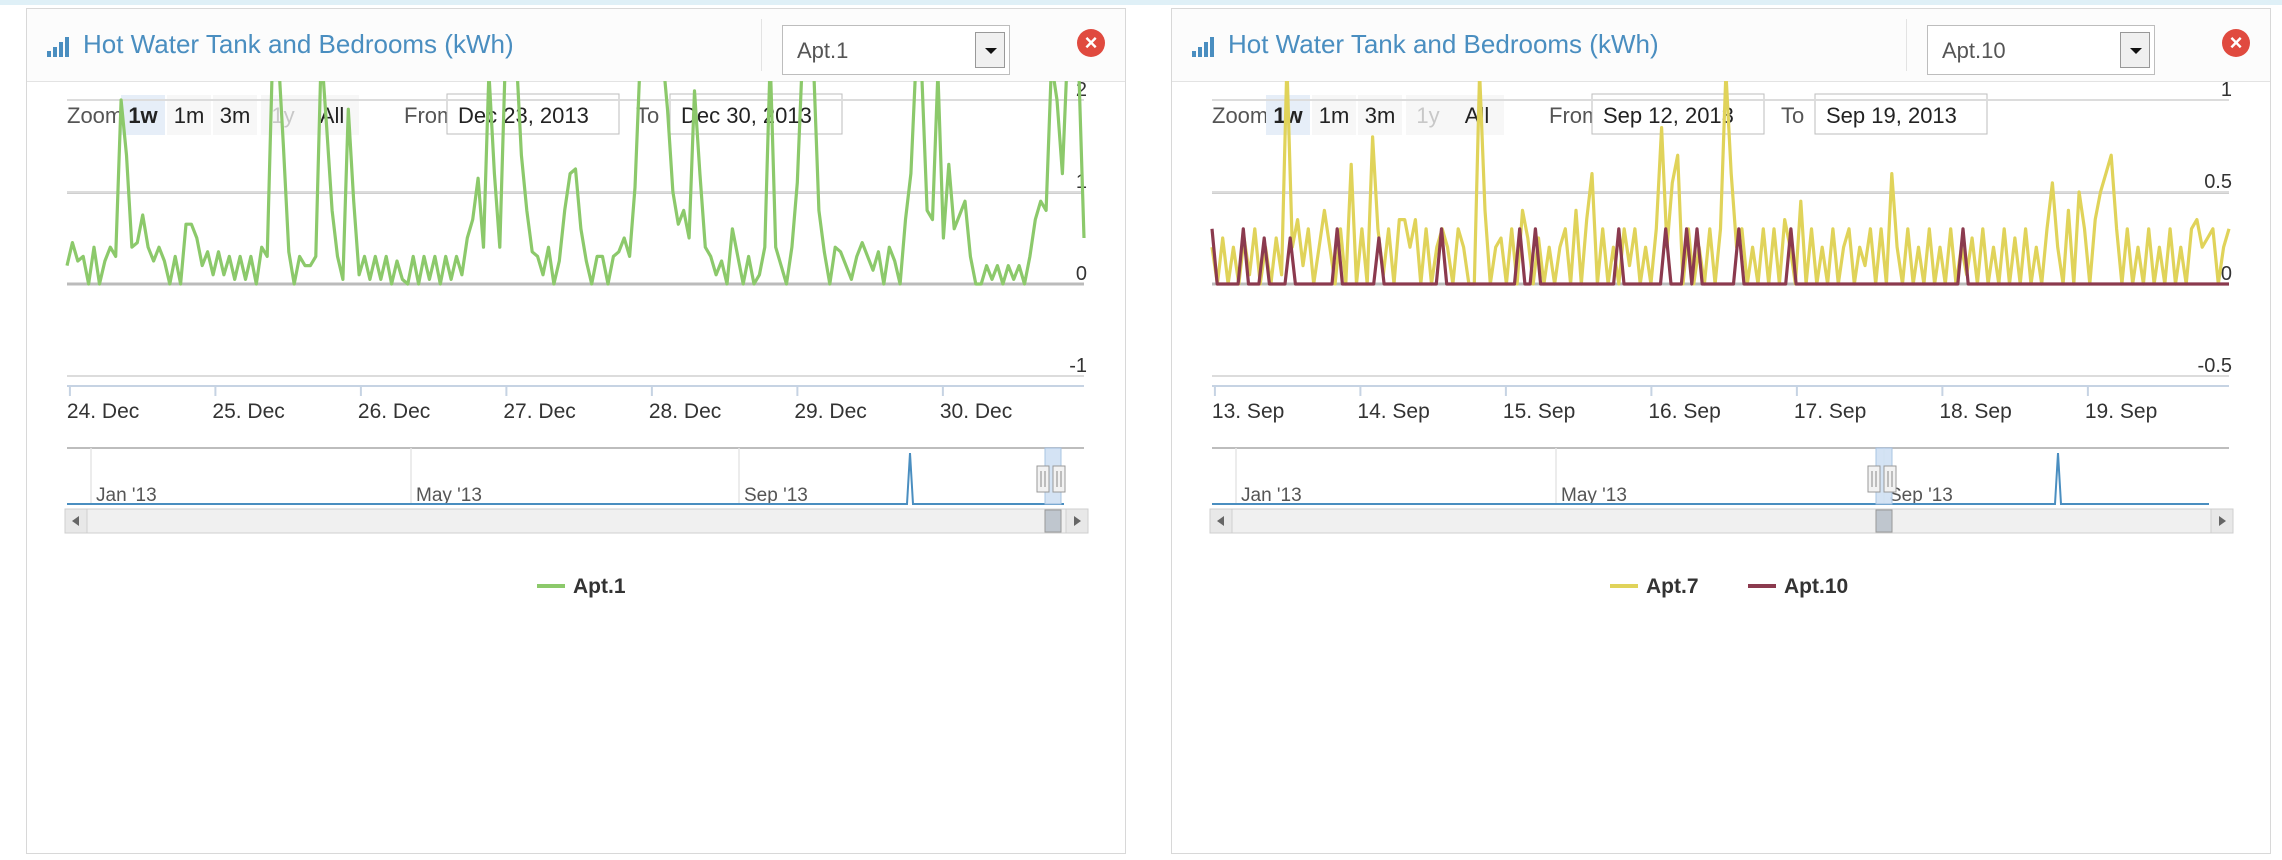 The height and width of the screenshot is (860, 2282). I want to click on x-tick-label: 13. Sep, so click(1248, 411).